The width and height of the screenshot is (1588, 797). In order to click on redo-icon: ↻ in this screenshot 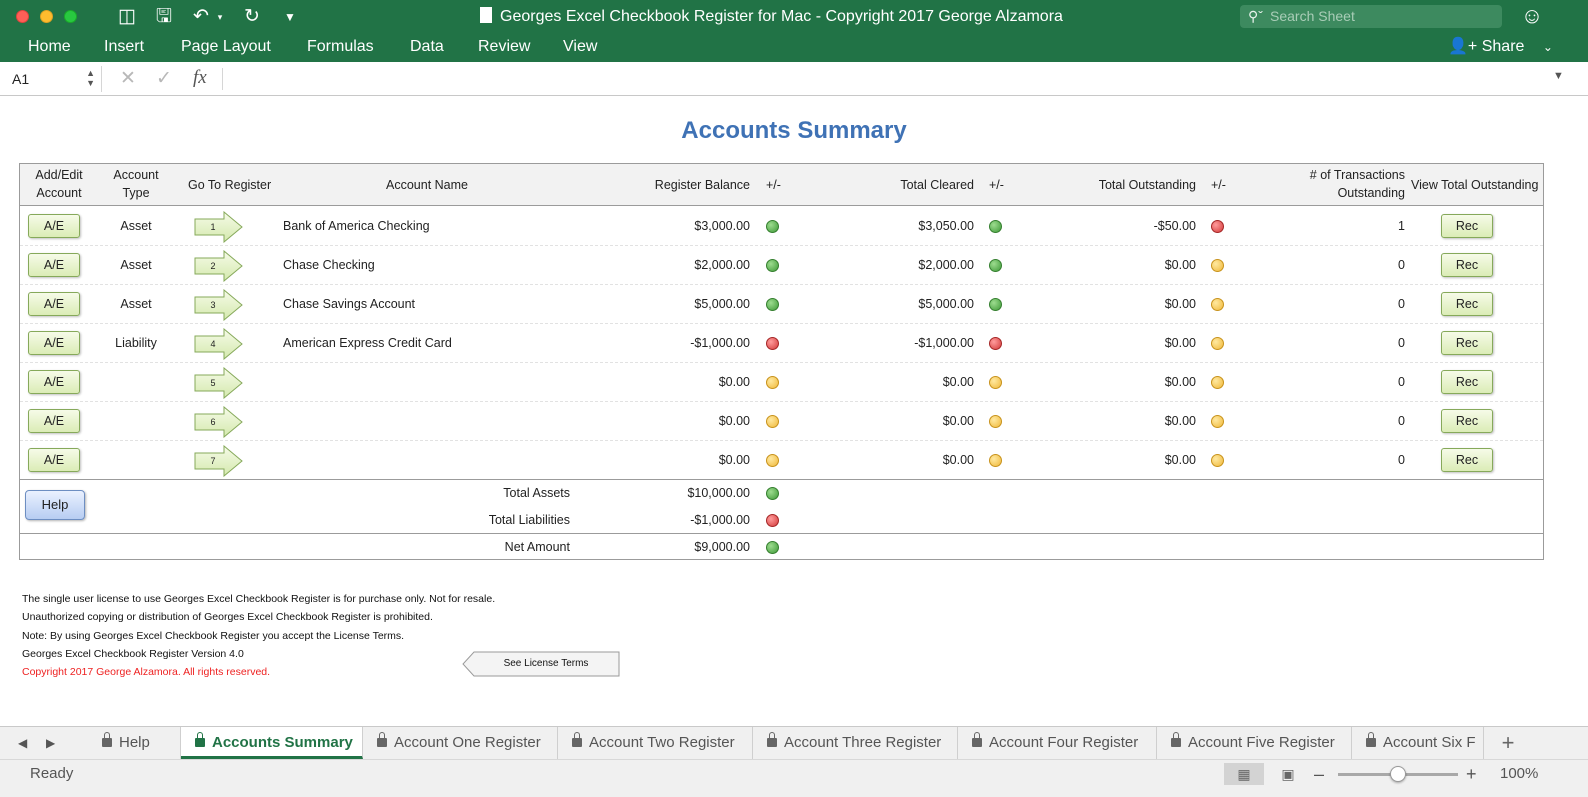, I will do `click(252, 16)`.